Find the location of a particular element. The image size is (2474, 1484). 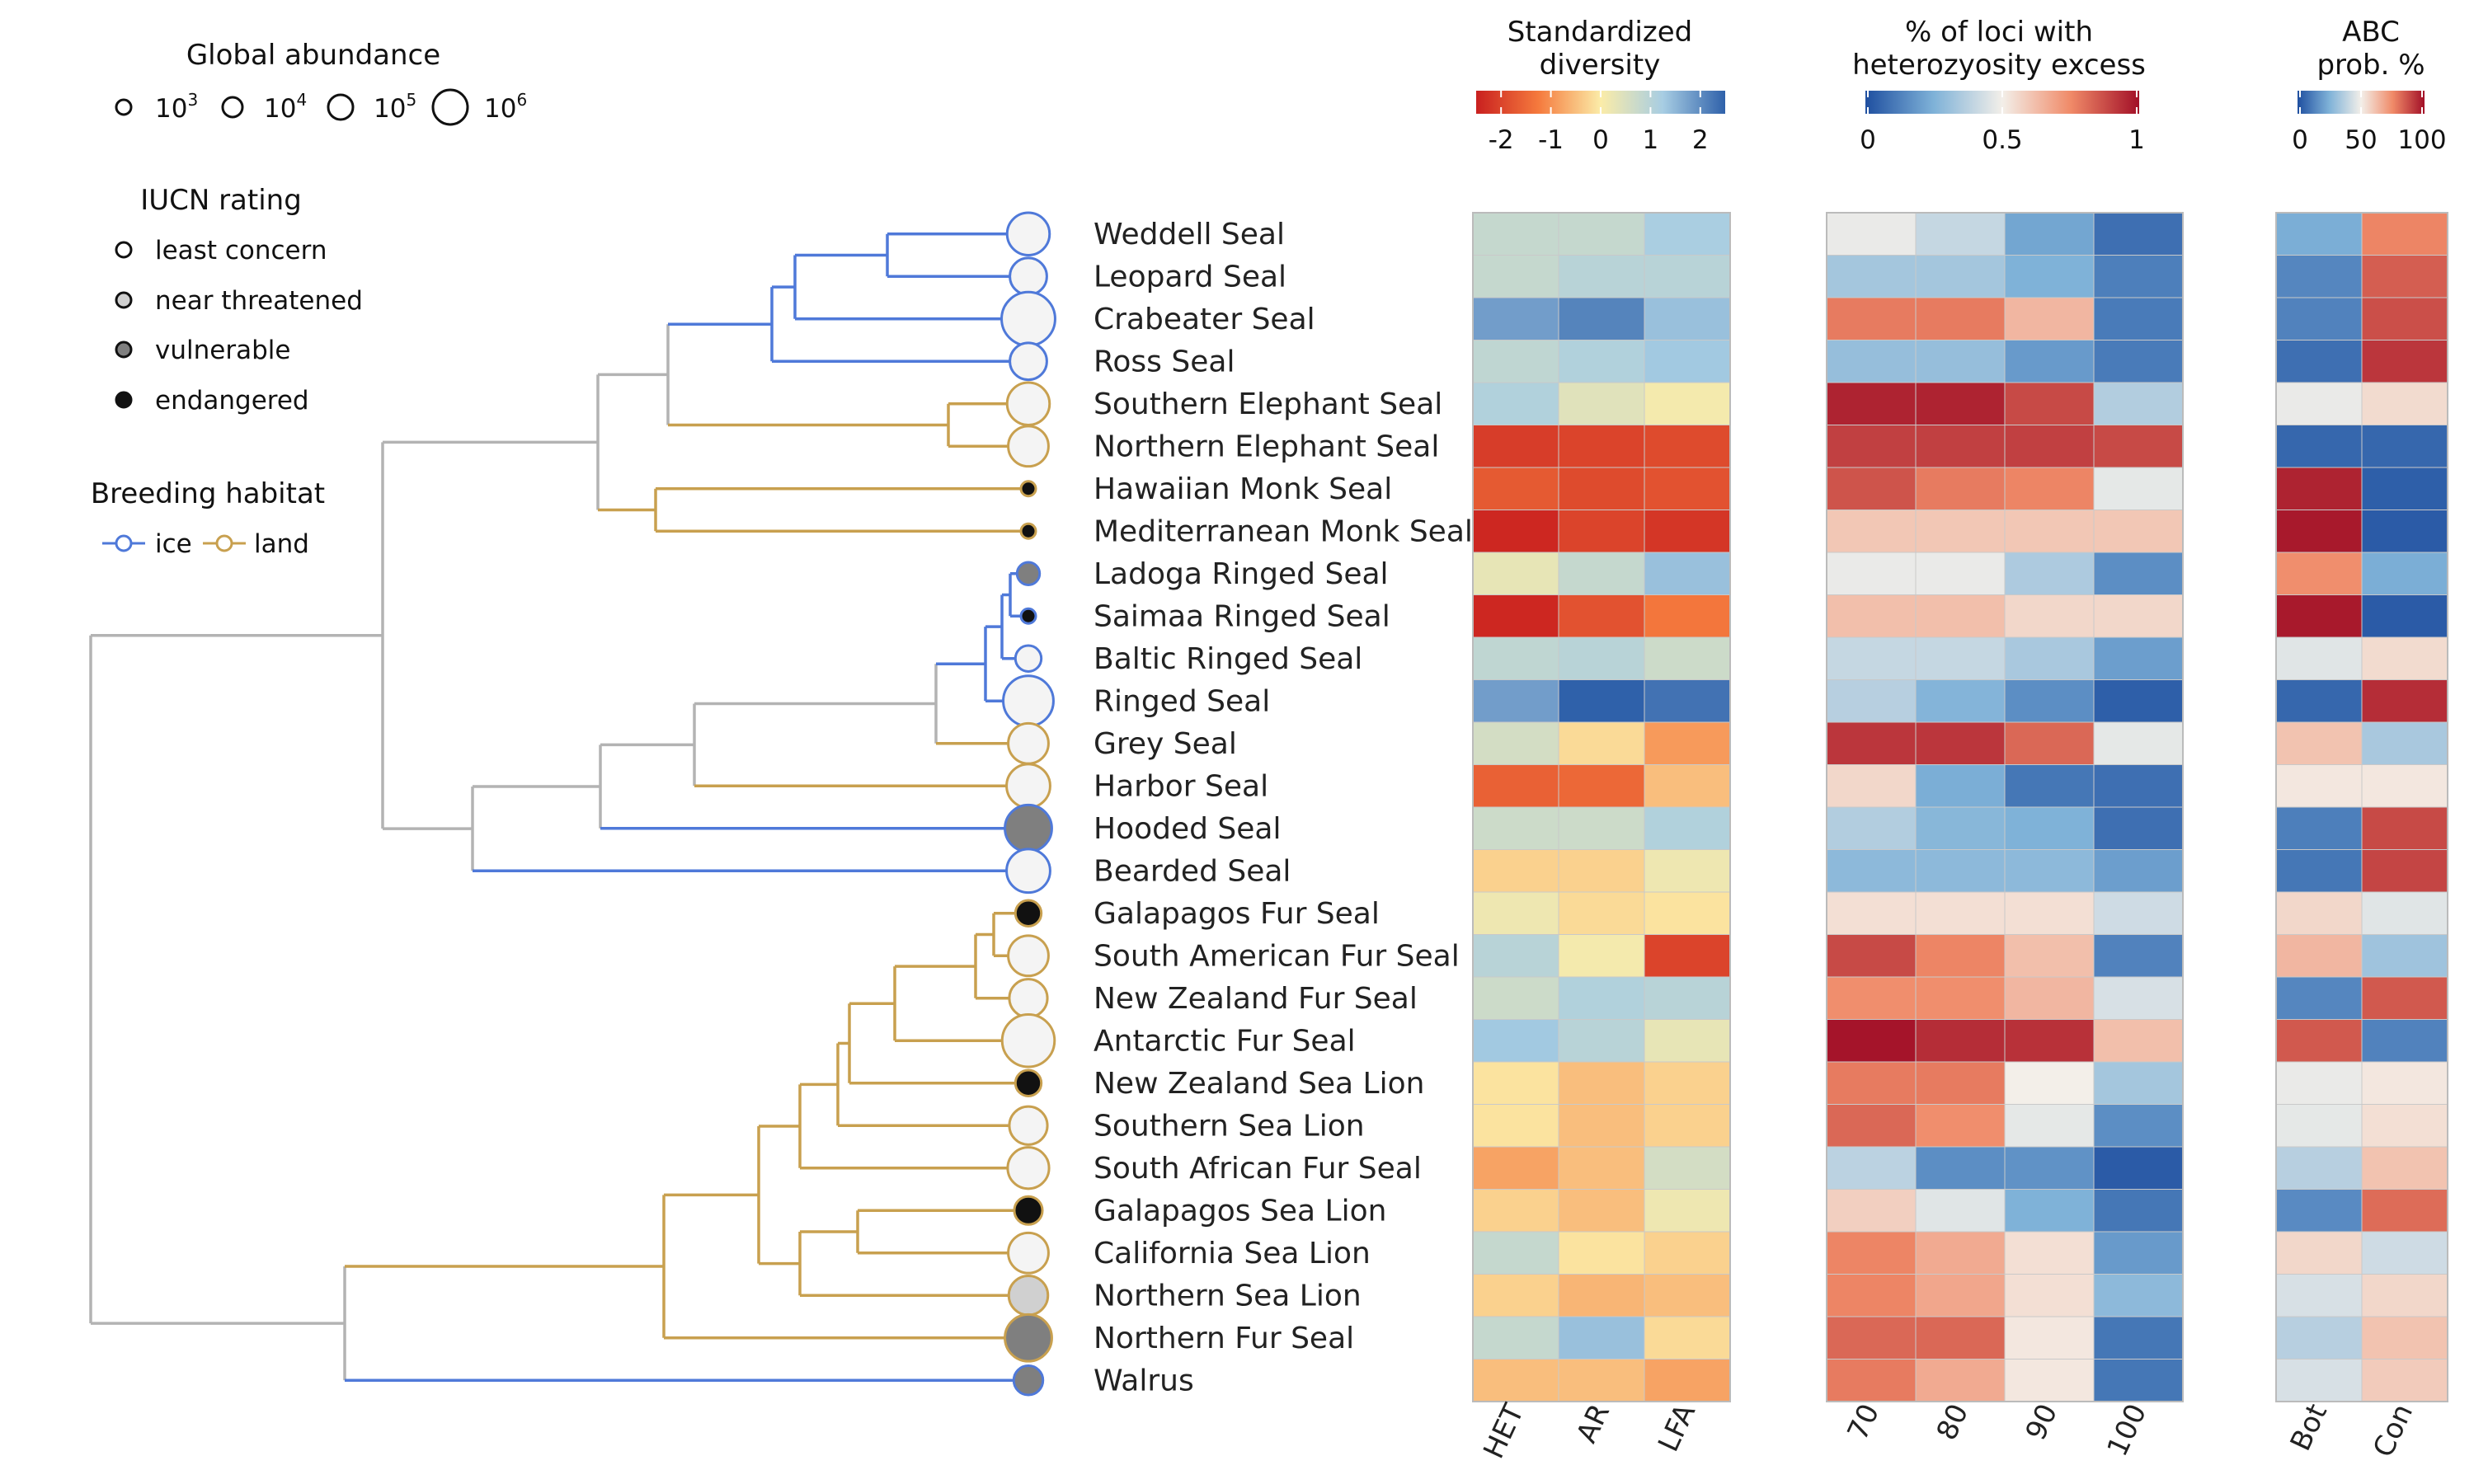

colorbar-tick-label: 0 is located at coordinates (1600, 140).